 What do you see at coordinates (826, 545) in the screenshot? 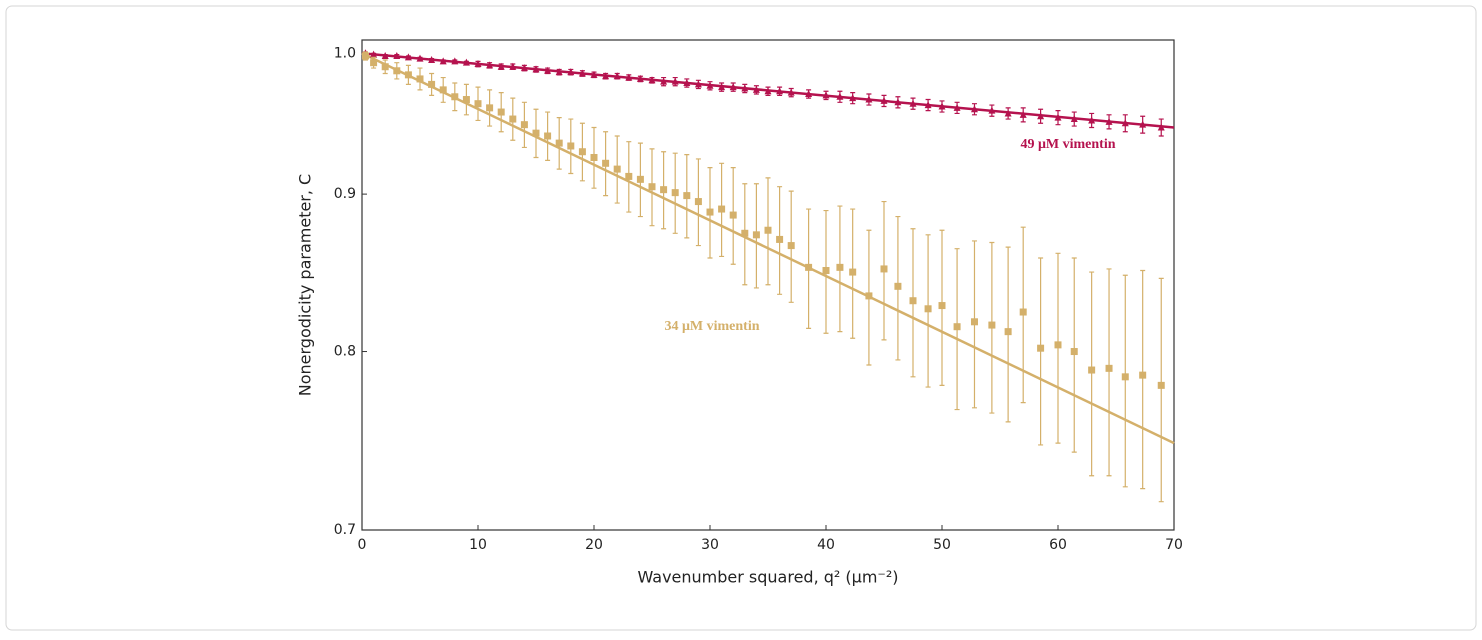
I see `x-tick-label: 40` at bounding box center [826, 545].